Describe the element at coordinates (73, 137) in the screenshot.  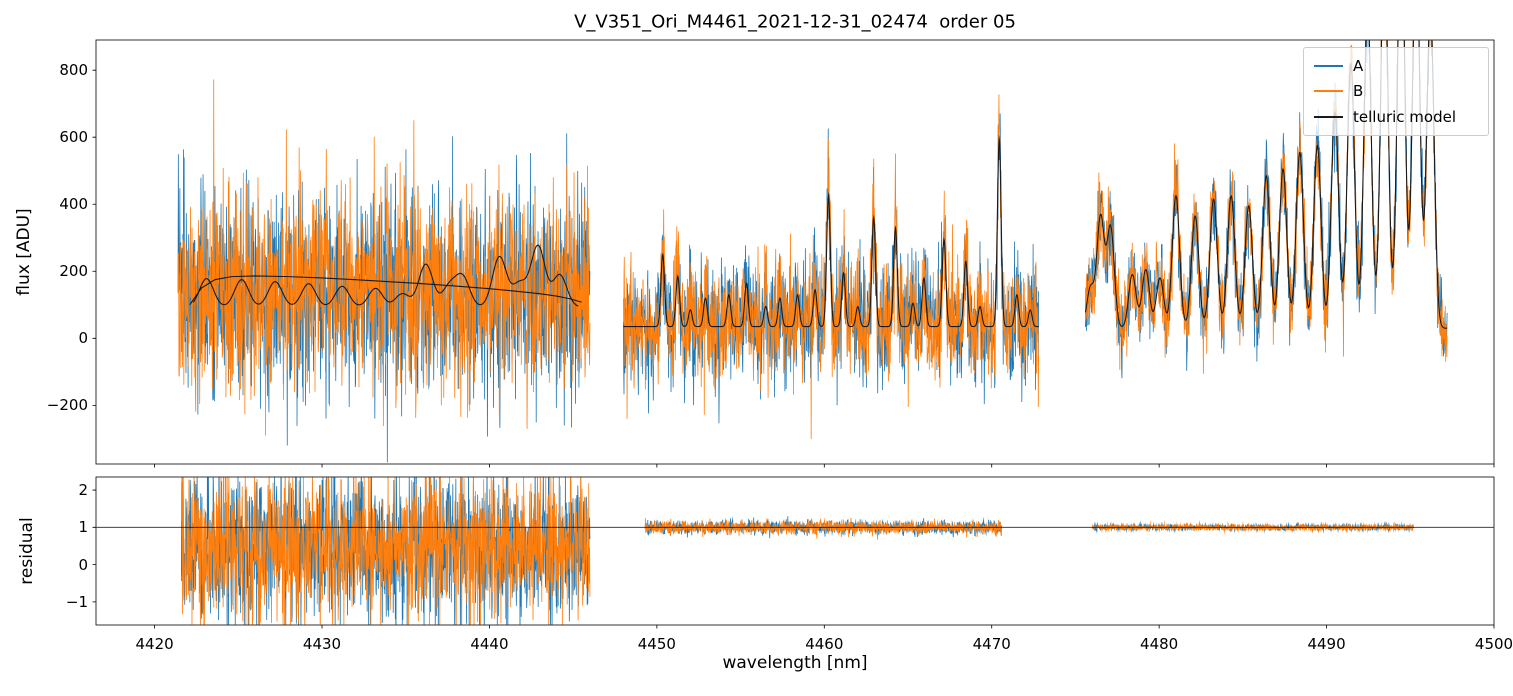
I see `flux-y-tick-label: 600` at that location.